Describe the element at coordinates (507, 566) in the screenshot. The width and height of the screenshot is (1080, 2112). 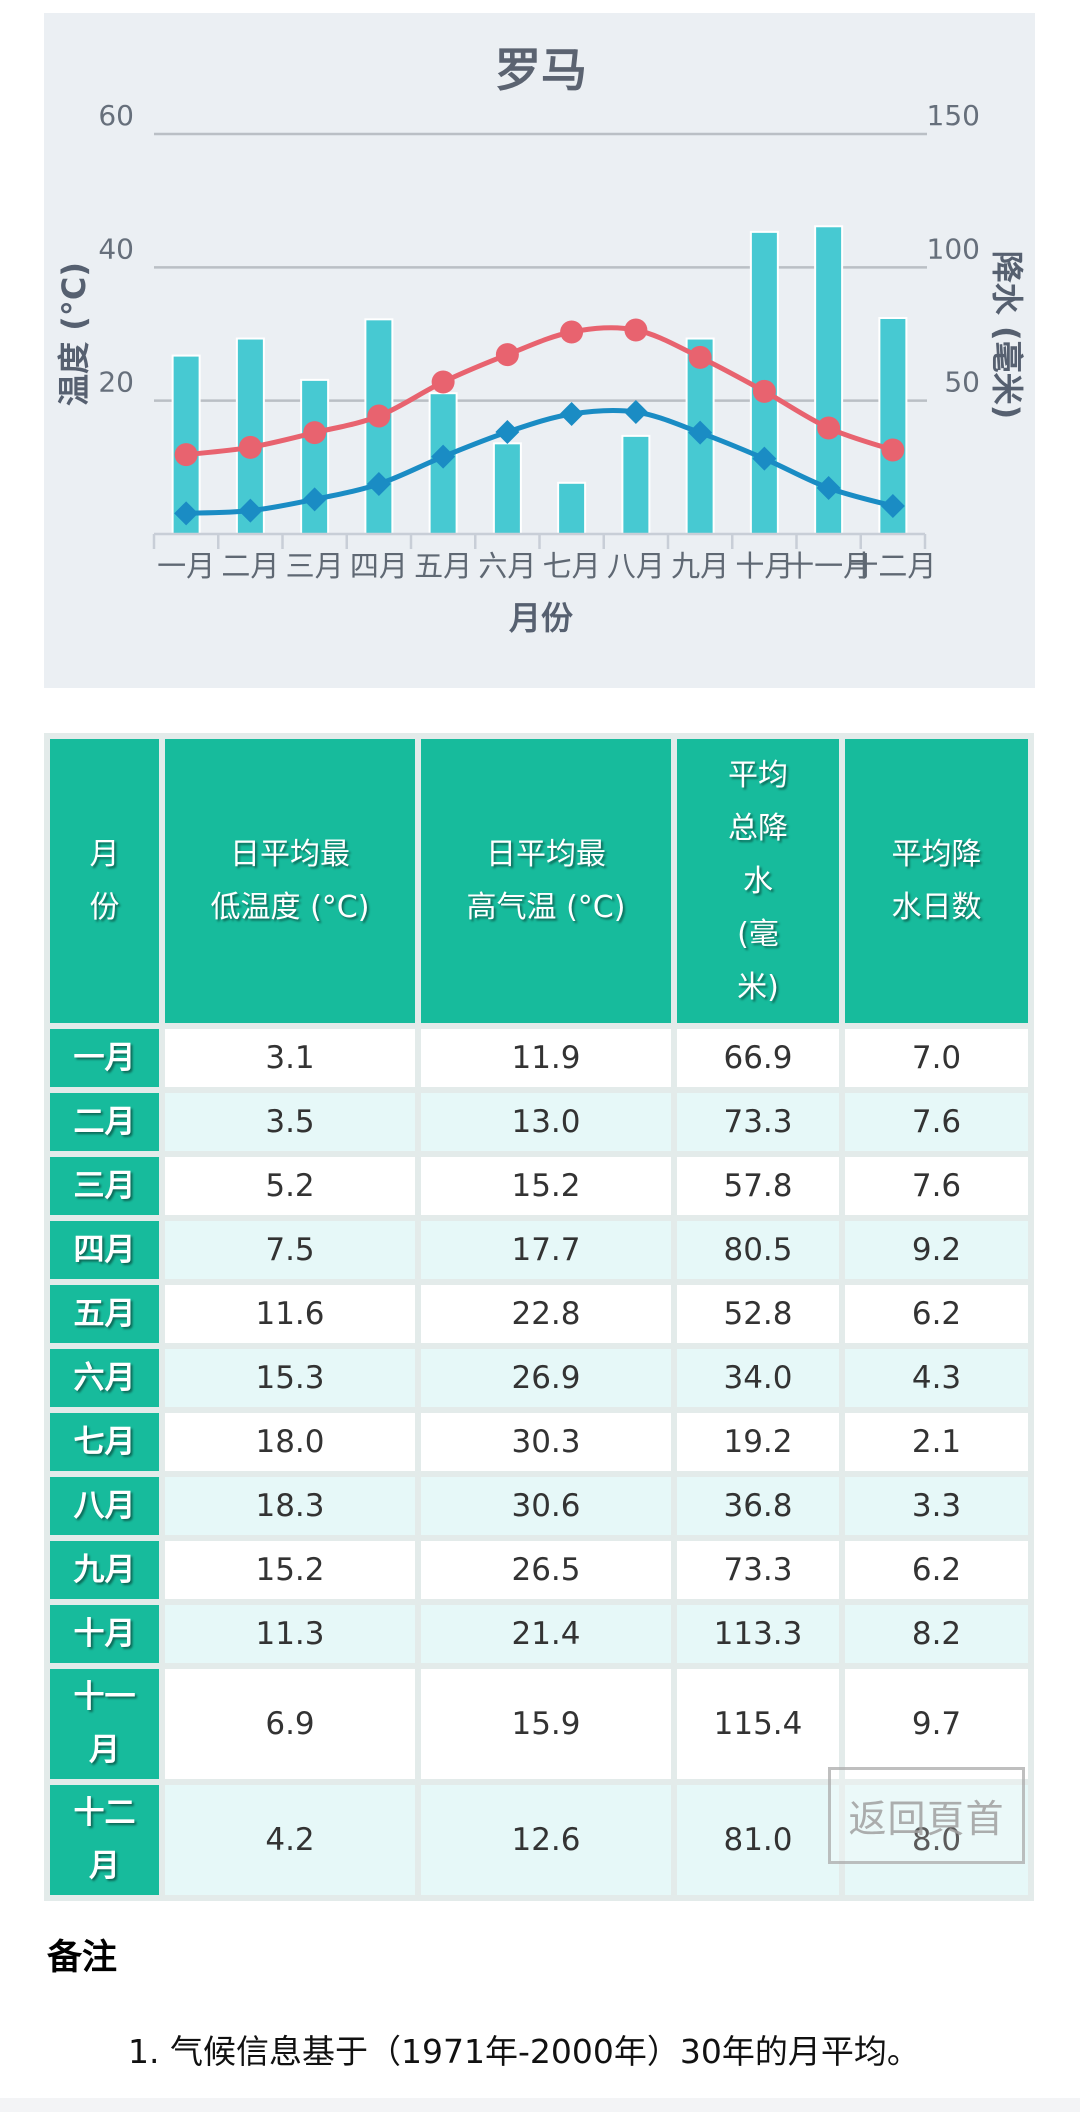
I see `x-axis-category-label: 六月` at that location.